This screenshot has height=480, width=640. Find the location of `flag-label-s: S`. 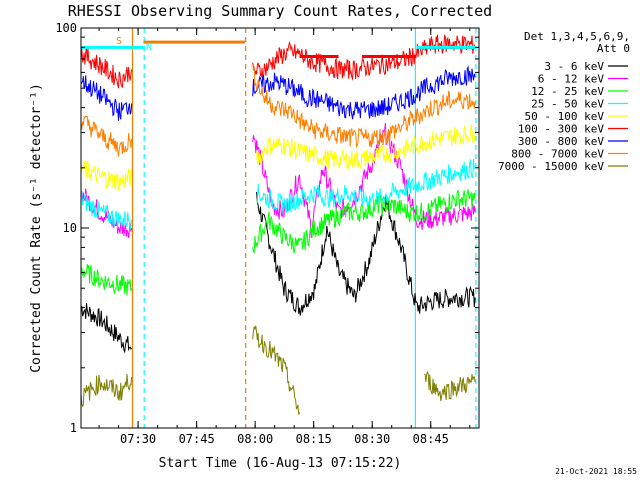

flag-label-s: S is located at coordinates (119, 41).